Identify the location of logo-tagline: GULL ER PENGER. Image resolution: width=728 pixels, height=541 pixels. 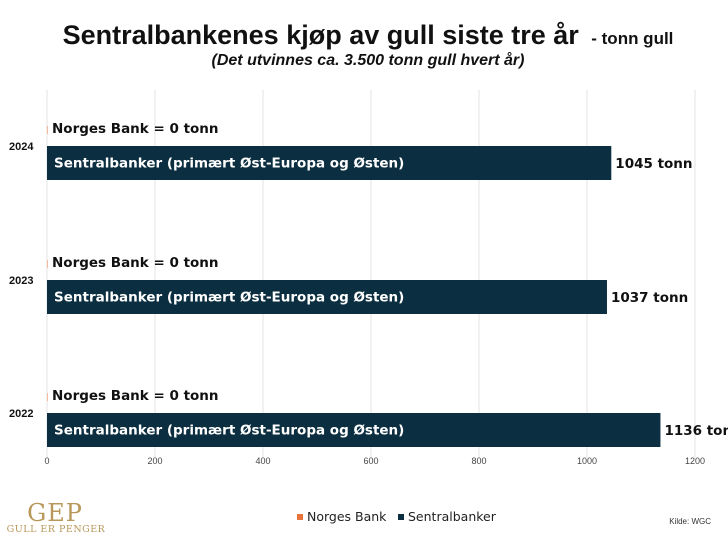
(56, 529).